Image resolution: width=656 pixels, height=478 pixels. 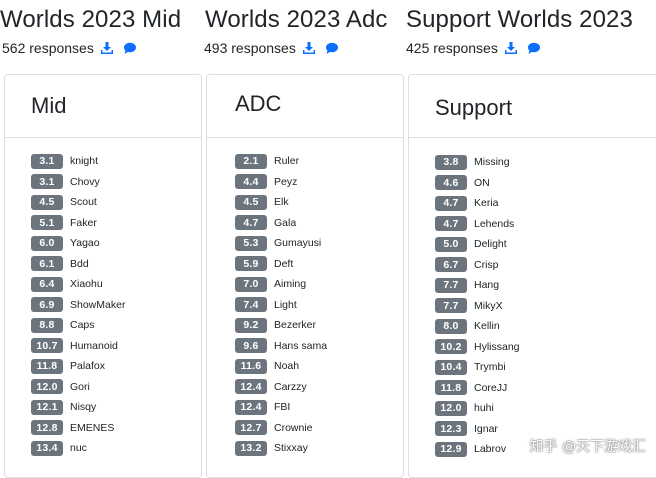 I want to click on score-badge: 5.9, so click(x=251, y=264).